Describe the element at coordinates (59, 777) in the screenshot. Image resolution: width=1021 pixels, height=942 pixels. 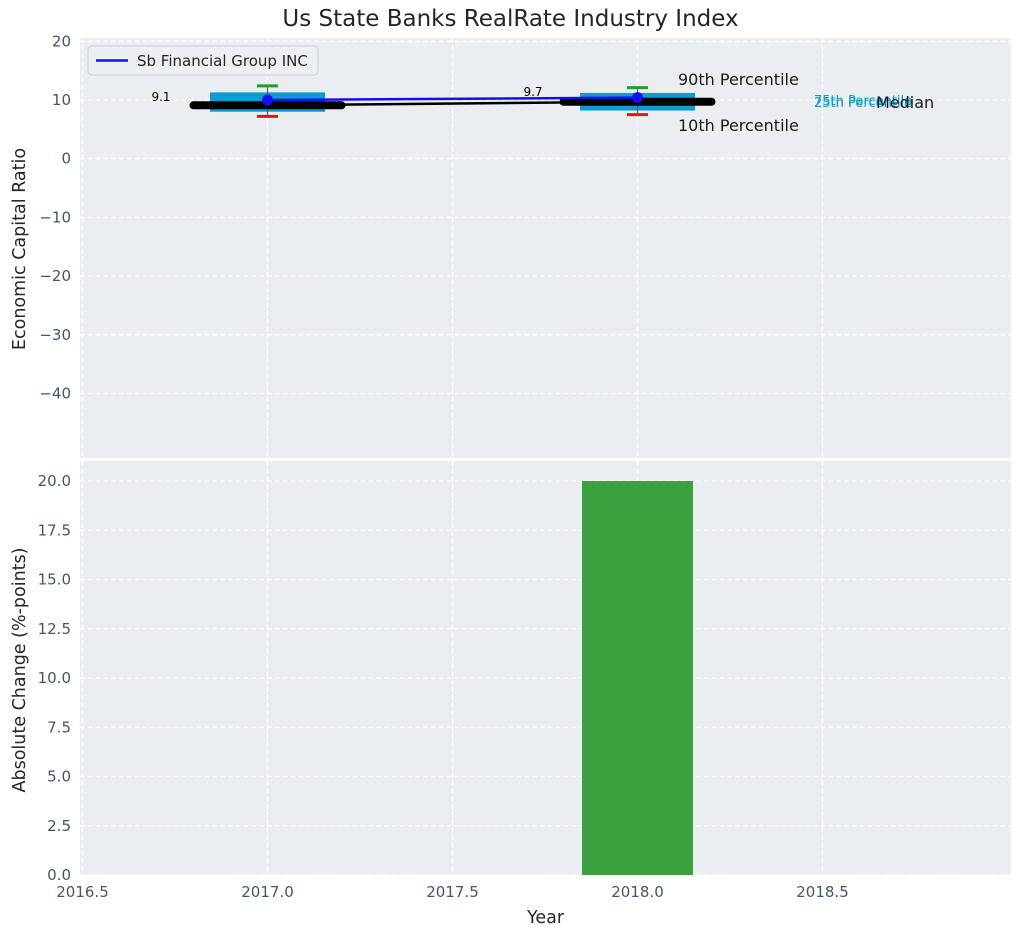
I see `bottom-y-tick-label: 5.0` at that location.